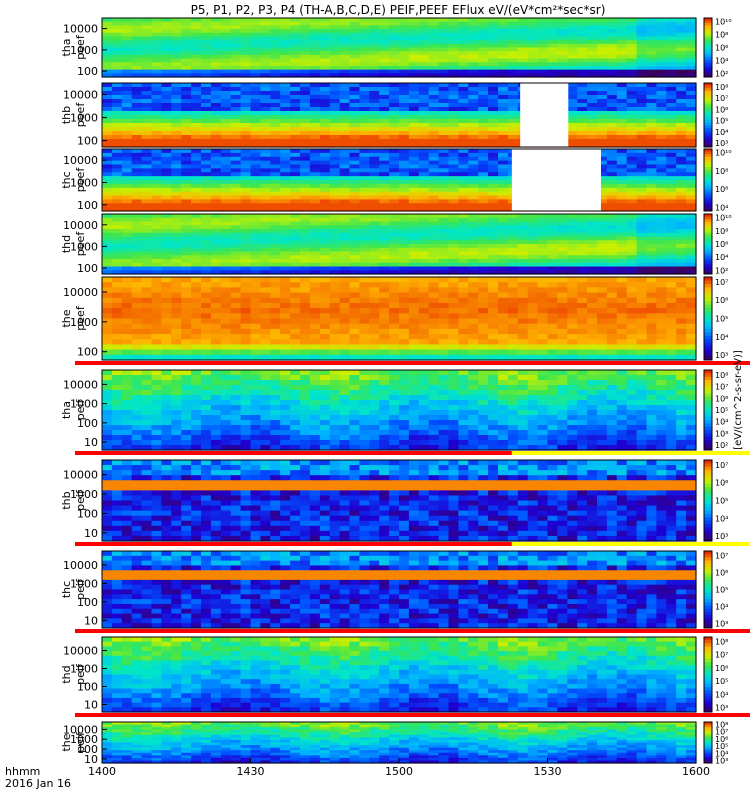  What do you see at coordinates (708, 69) in the screenshot?
I see `colorbar-segment` at bounding box center [708, 69].